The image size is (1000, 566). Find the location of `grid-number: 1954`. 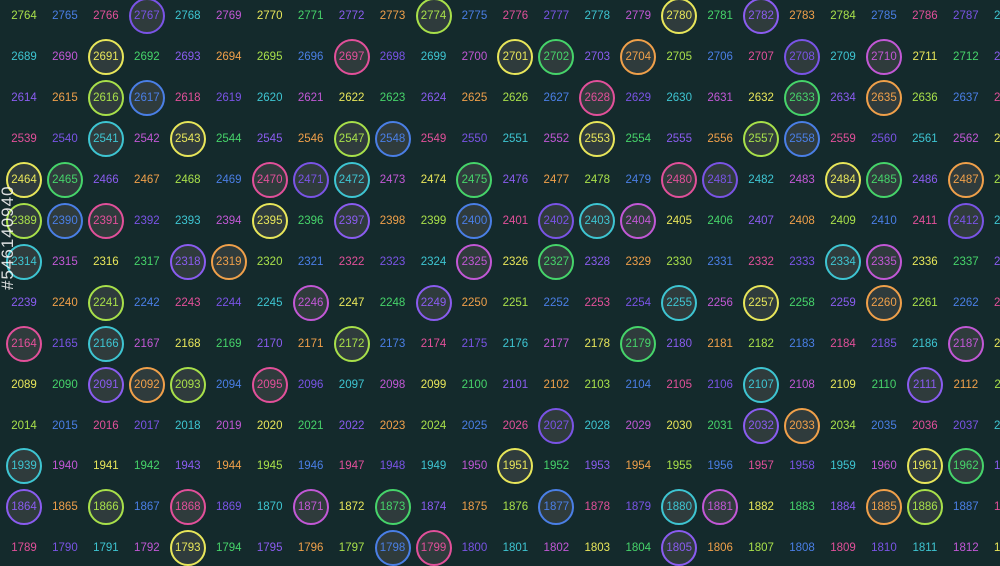

grid-number: 1954 is located at coordinates (638, 466).